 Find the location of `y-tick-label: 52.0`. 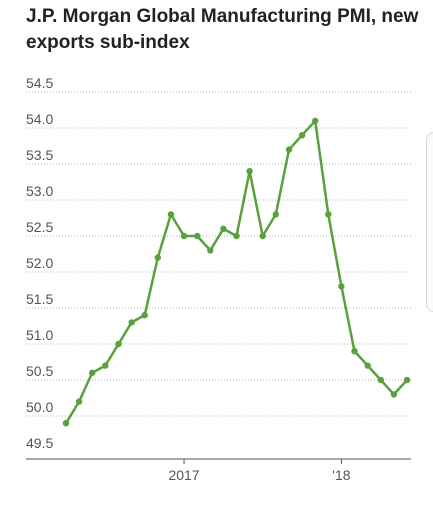

y-tick-label: 52.0 is located at coordinates (39, 263).